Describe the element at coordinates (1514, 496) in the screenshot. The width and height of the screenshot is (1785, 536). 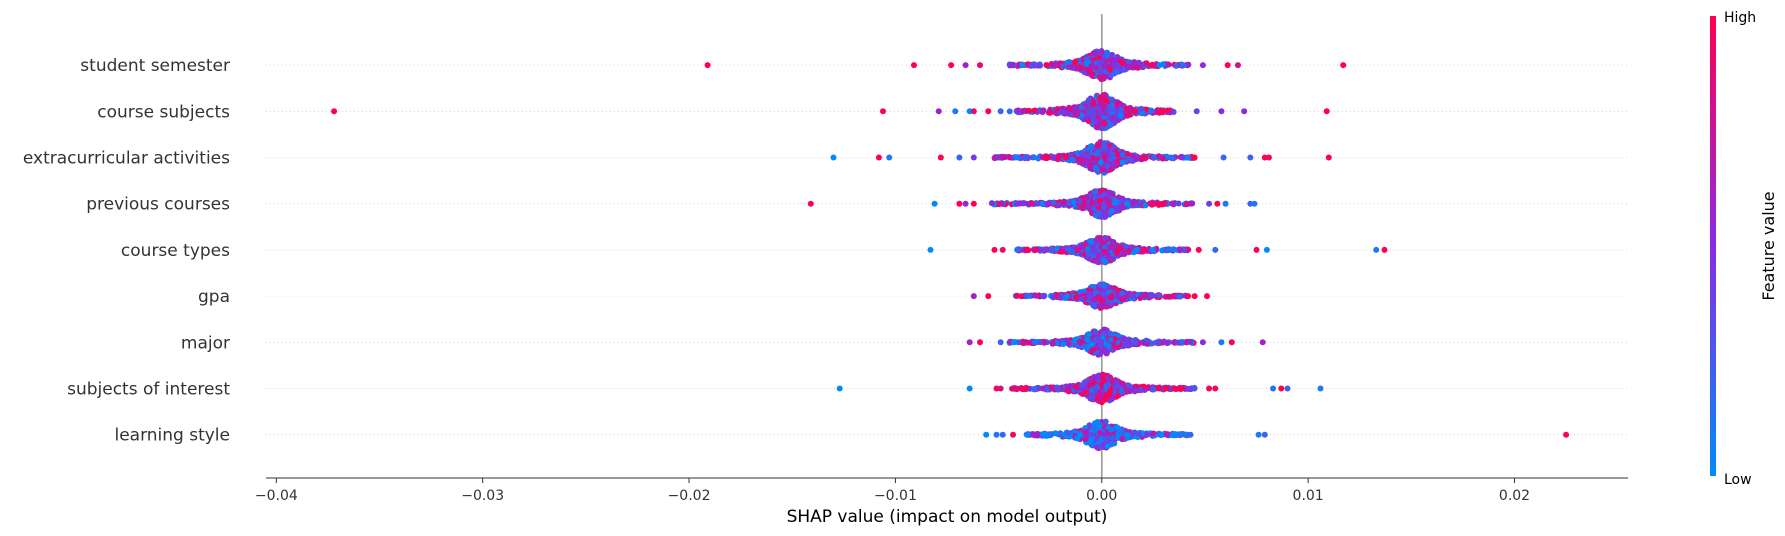
I see `x-tick-label: 0.02` at that location.